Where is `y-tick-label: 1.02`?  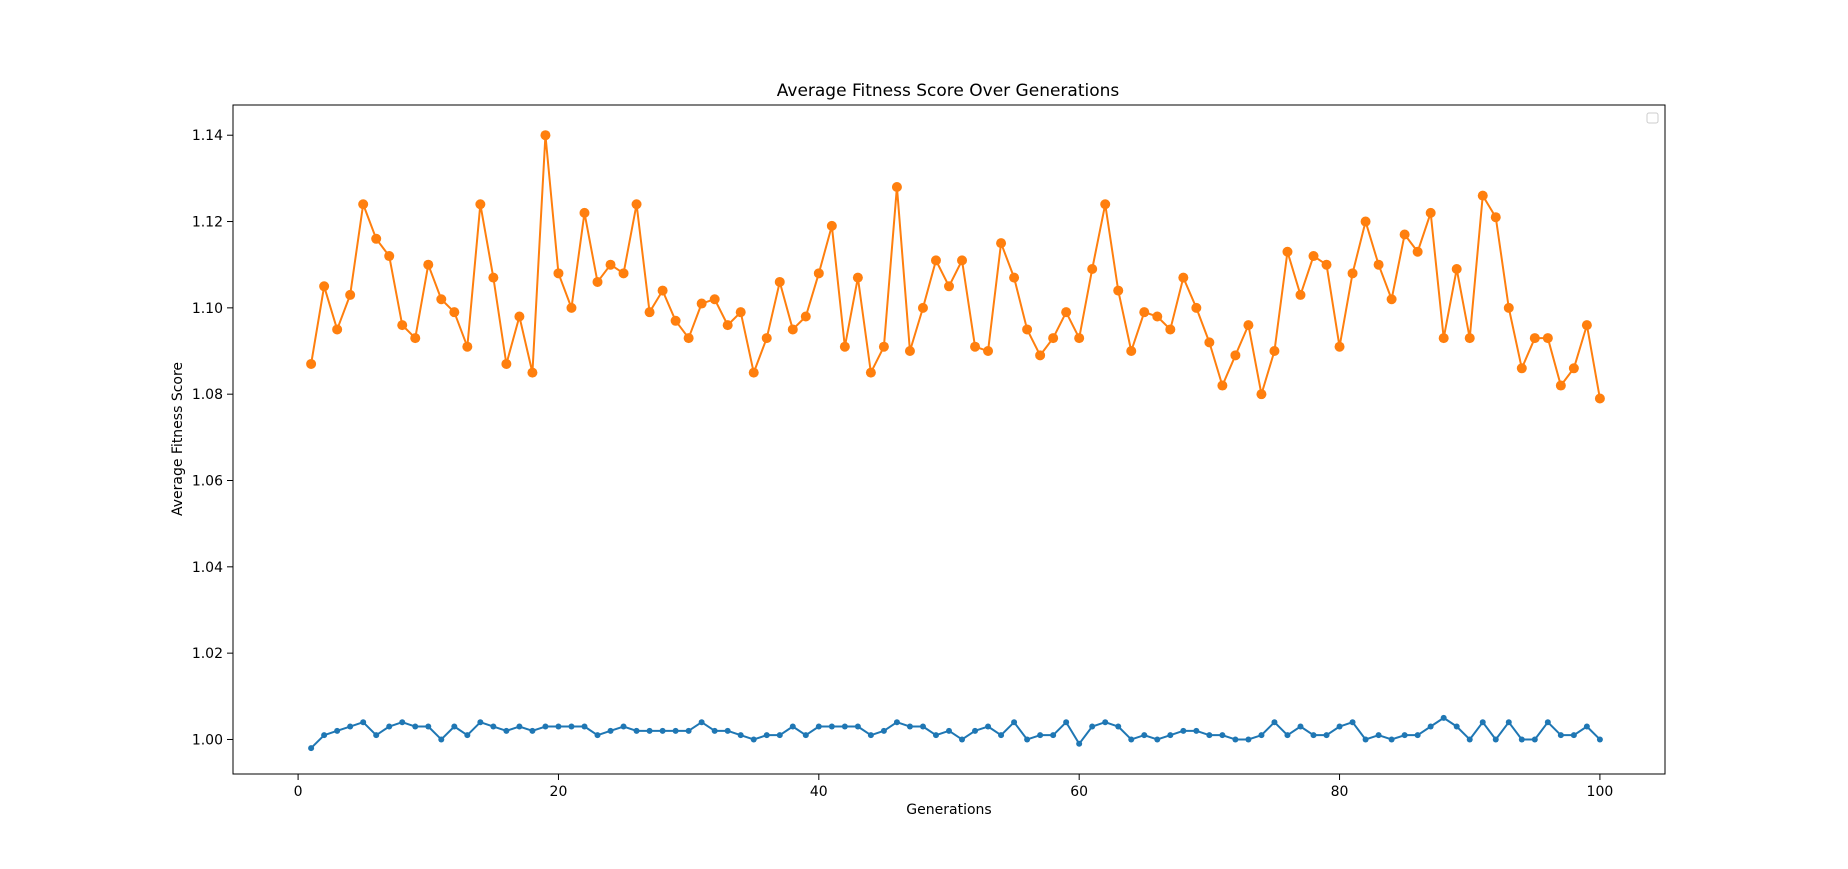
y-tick-label: 1.02 is located at coordinates (207, 654).